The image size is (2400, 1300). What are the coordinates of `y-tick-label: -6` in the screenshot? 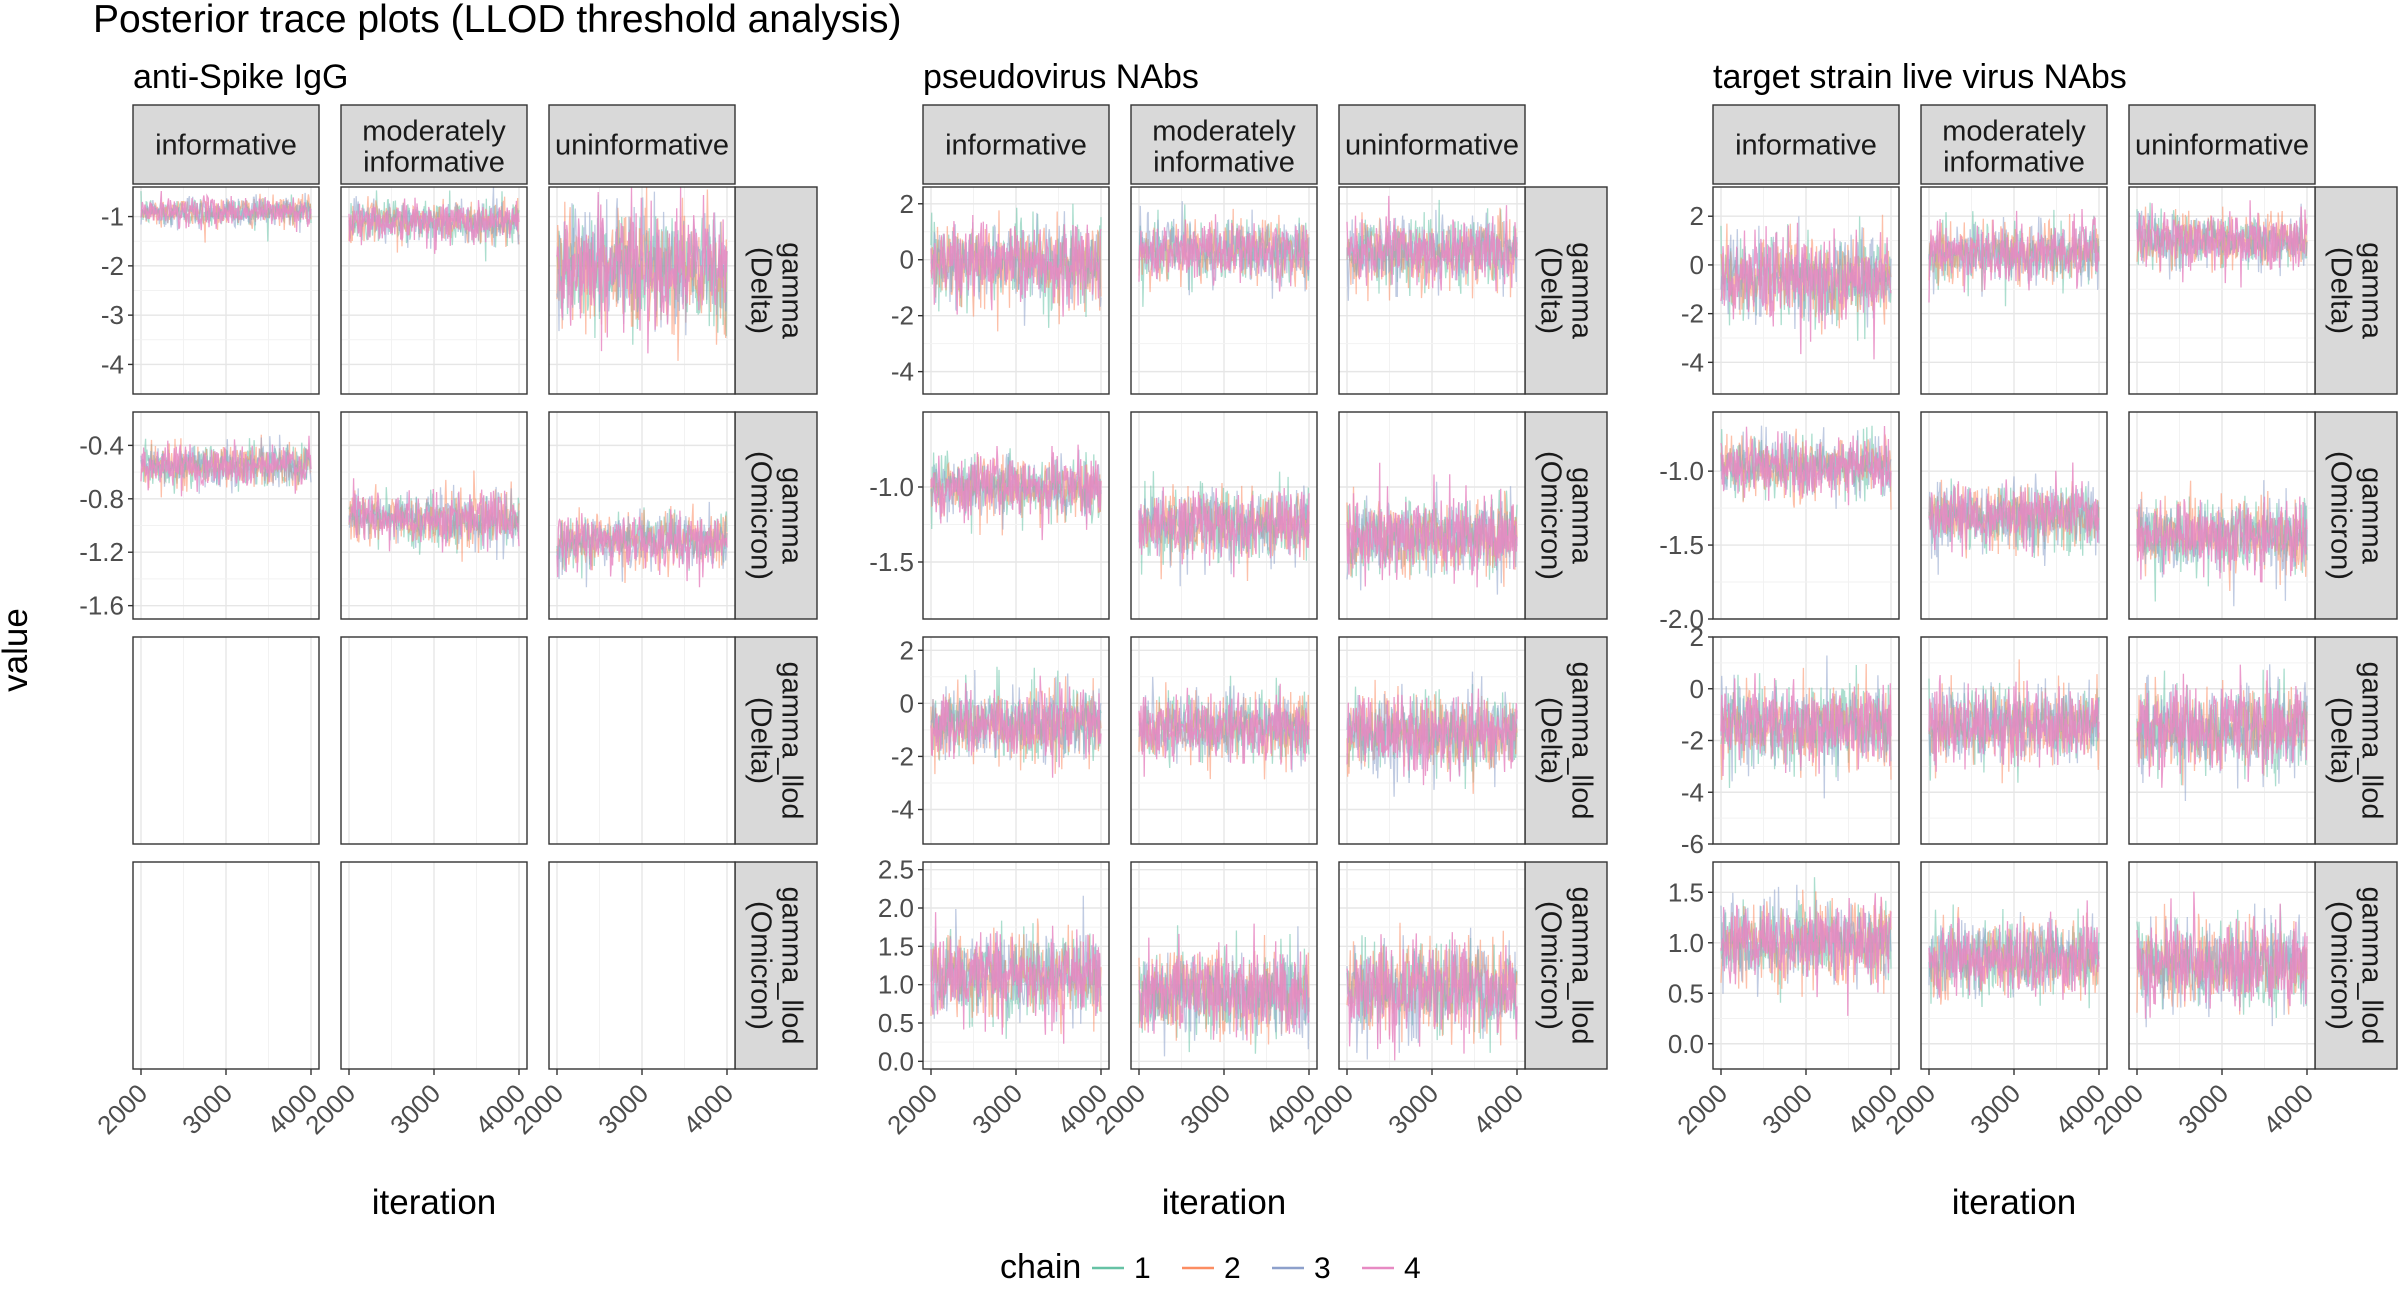 It's located at (1692, 844).